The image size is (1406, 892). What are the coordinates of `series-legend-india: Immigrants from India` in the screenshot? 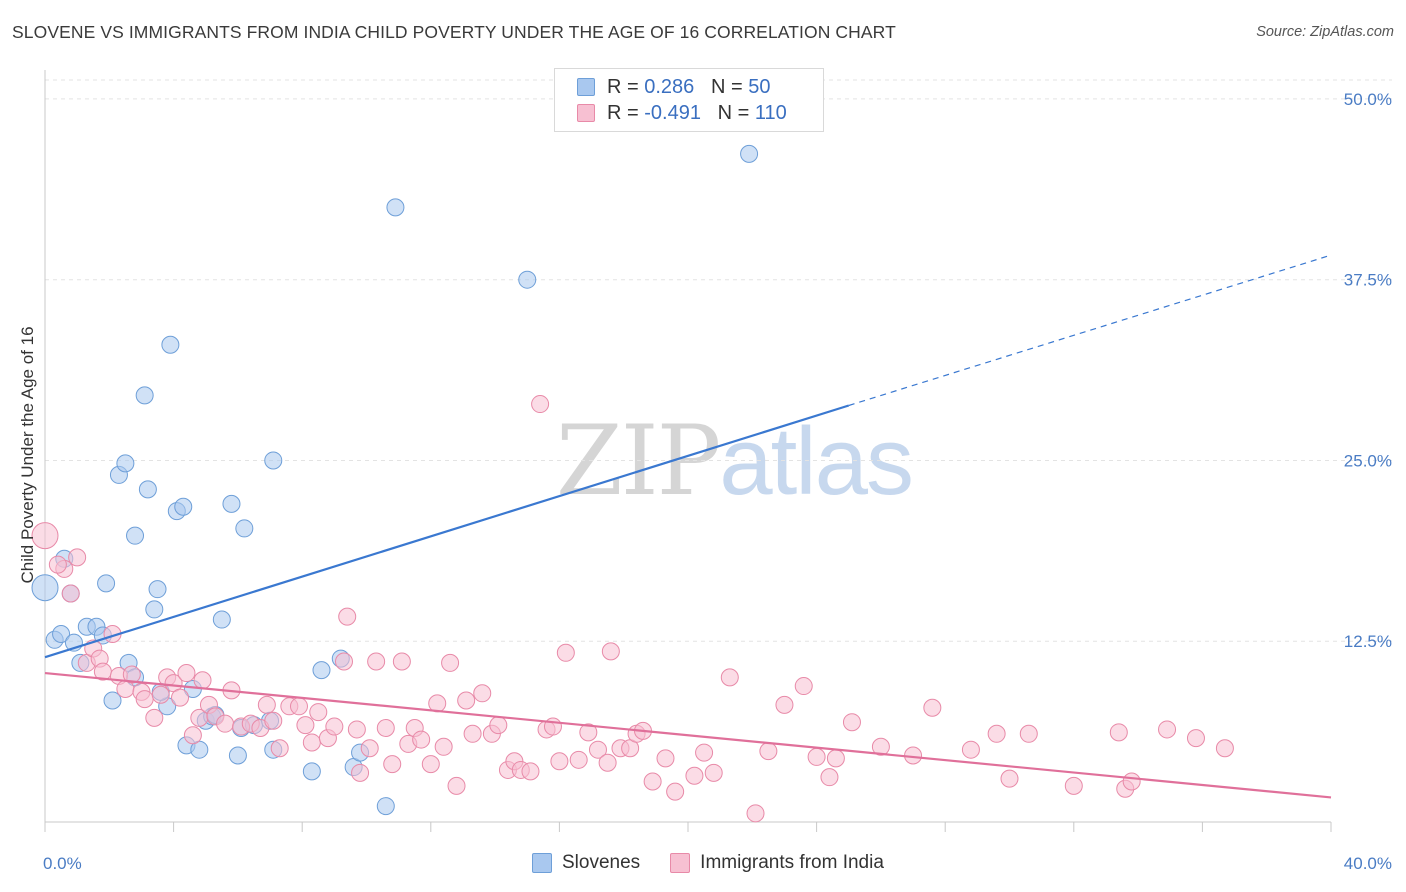 It's located at (777, 863).